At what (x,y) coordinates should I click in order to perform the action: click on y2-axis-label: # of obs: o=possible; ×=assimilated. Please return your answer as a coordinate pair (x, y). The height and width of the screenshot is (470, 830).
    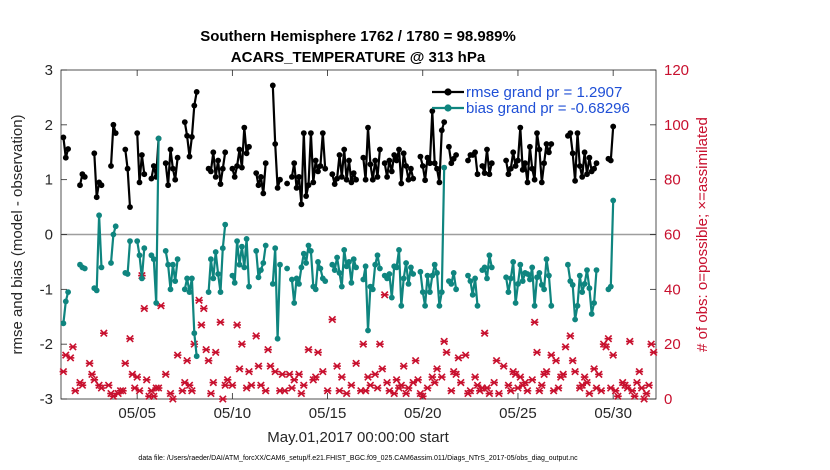
    Looking at the image, I should click on (702, 234).